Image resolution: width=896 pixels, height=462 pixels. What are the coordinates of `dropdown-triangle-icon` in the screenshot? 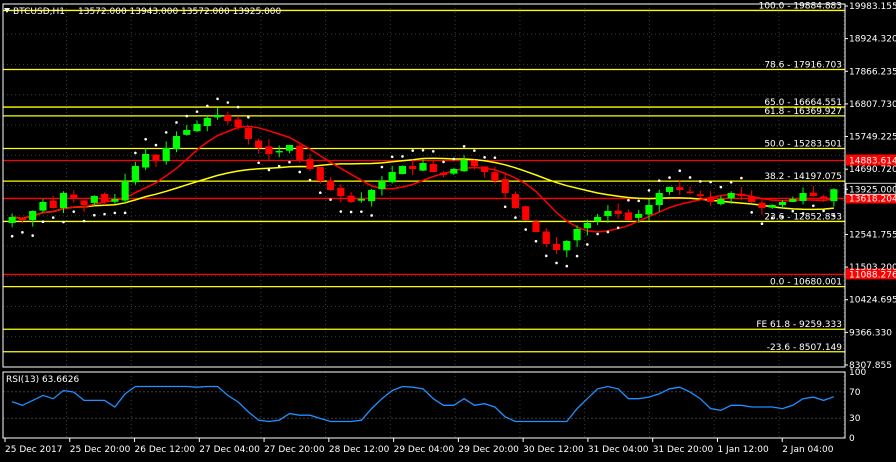 It's located at (7, 10).